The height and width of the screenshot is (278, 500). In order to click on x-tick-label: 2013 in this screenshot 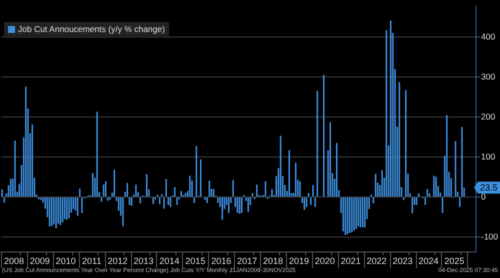, I will do `click(143, 261)`.